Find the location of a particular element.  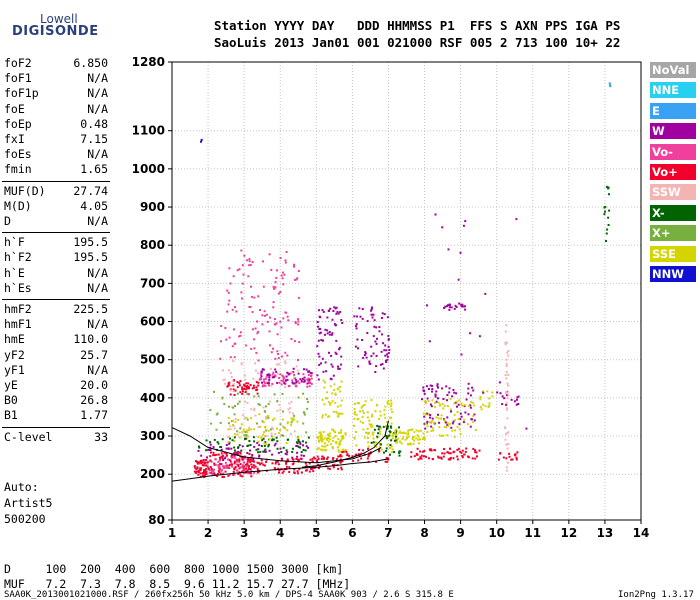

param-key: MUF(D) is located at coordinates (25, 190).